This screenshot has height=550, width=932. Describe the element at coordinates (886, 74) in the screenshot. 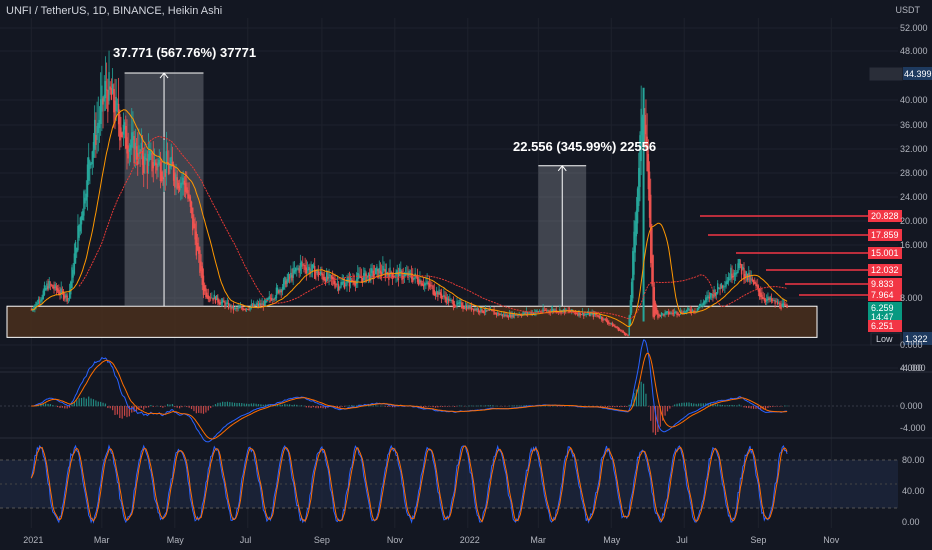

I see `high-value-bg` at that location.